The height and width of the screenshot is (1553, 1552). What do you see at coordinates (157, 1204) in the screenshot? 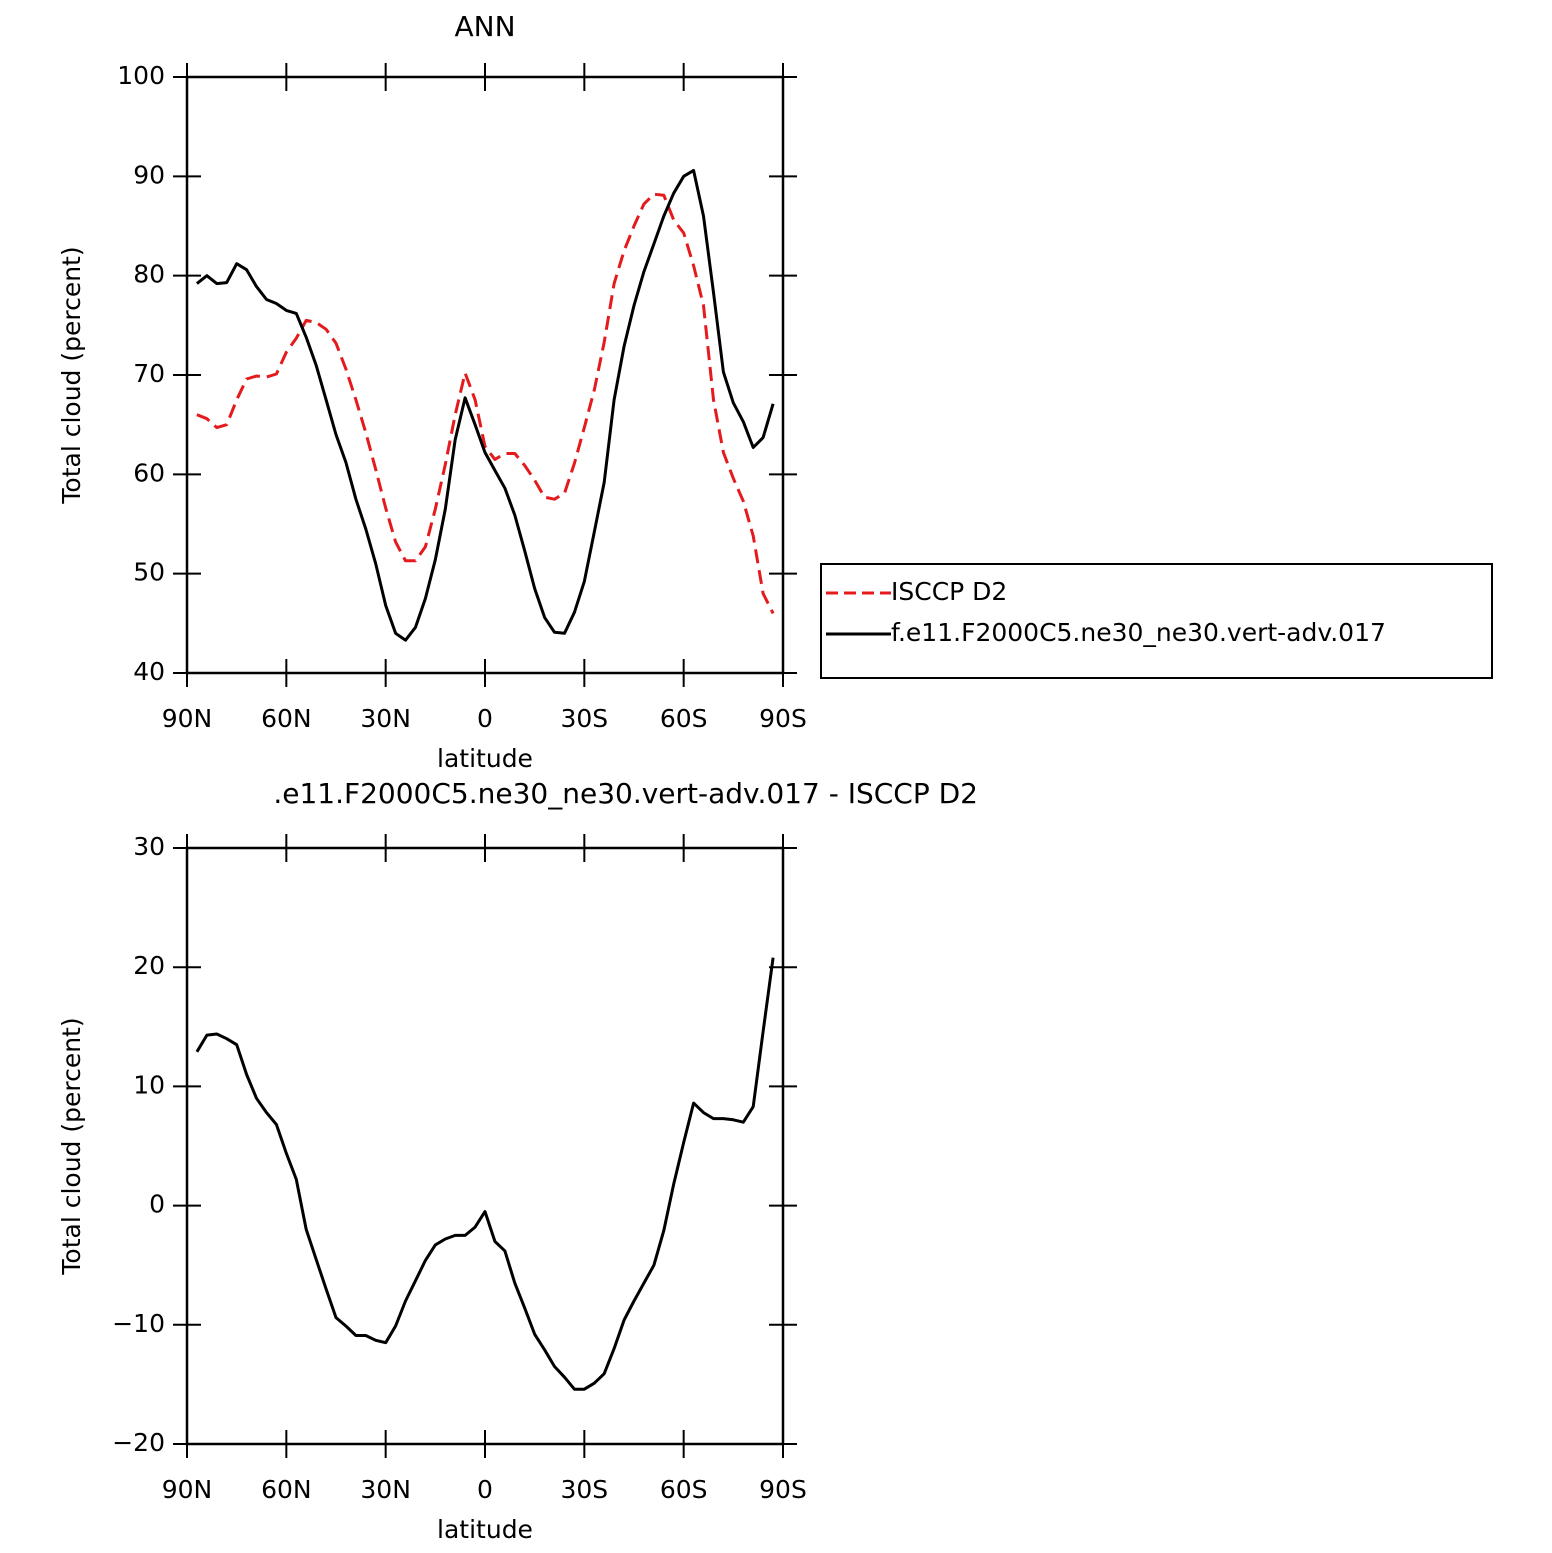
I see `y-tick-label: 0` at bounding box center [157, 1204].